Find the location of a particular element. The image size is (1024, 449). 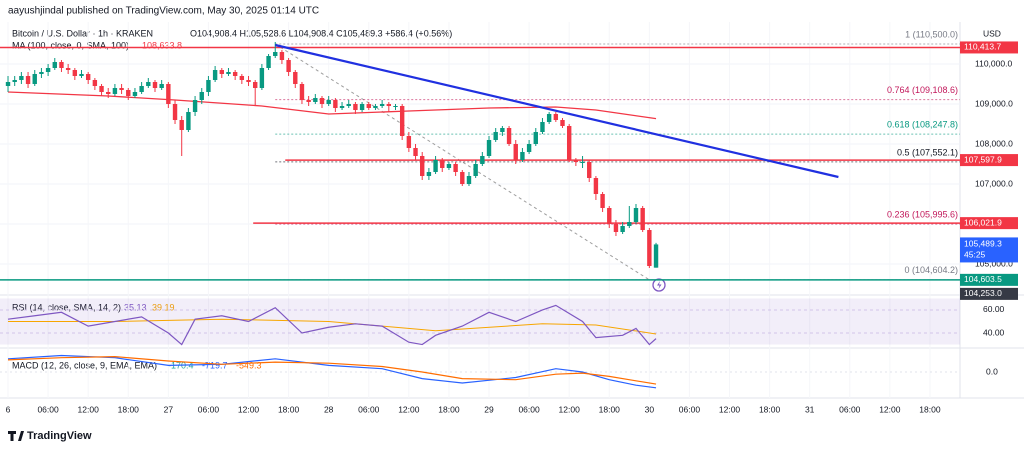

rsi-band is located at coordinates (480, 321).